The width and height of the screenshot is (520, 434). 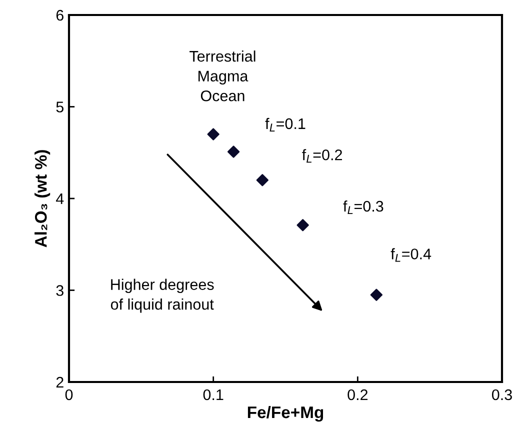 I want to click on annotation: f$_{L}$=0.4, so click(x=411, y=255).